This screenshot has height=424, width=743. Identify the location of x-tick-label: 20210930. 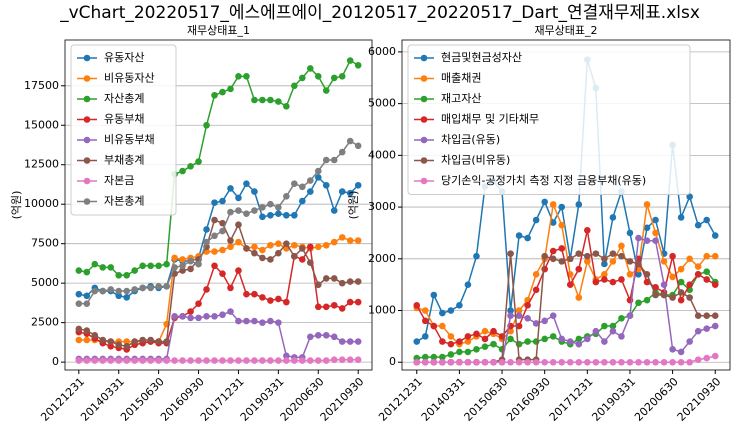
(342, 399).